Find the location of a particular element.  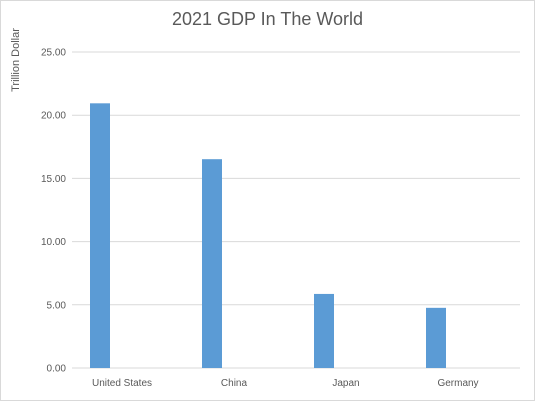

x-tick-labels: United States China Japan Germany is located at coordinates (285, 383).